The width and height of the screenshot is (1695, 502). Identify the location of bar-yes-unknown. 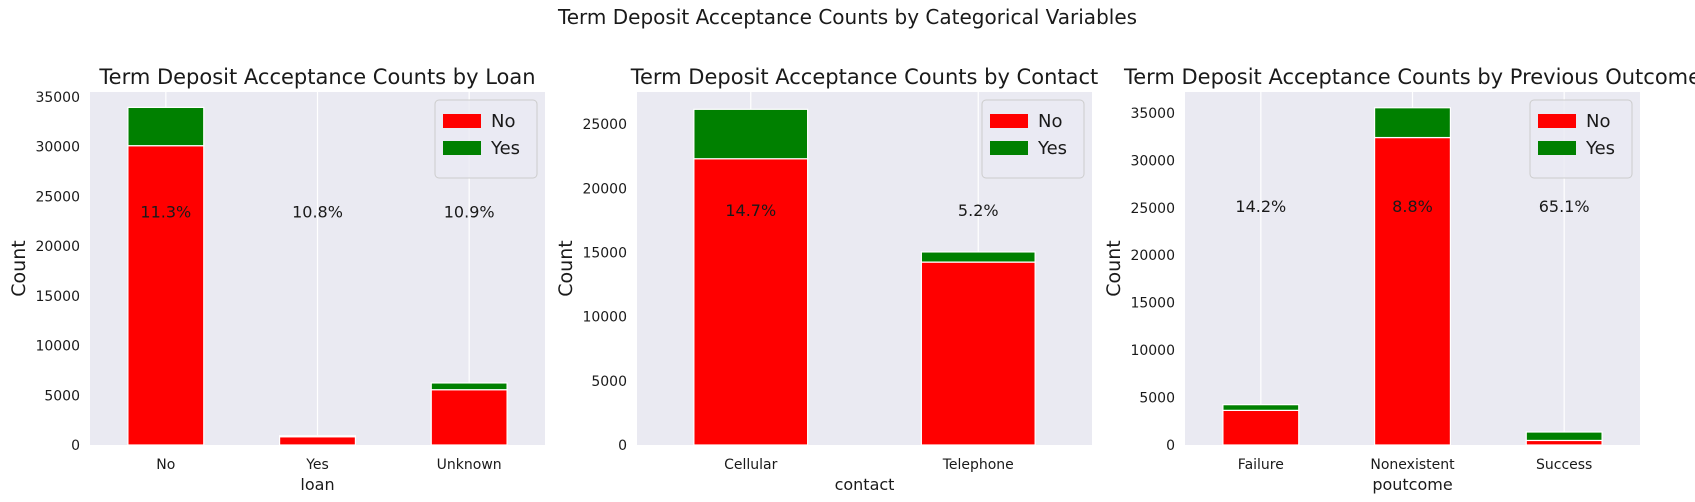
(469, 386).